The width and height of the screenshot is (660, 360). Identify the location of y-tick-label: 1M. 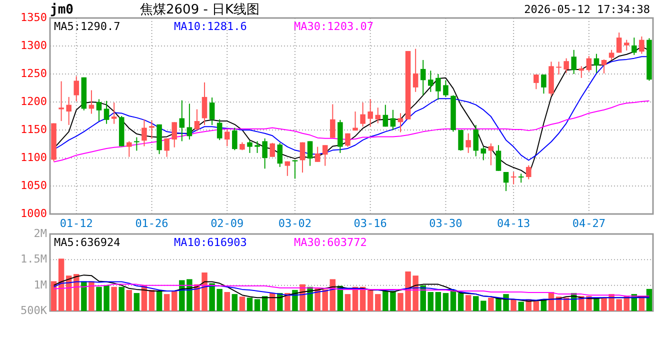
(41, 285).